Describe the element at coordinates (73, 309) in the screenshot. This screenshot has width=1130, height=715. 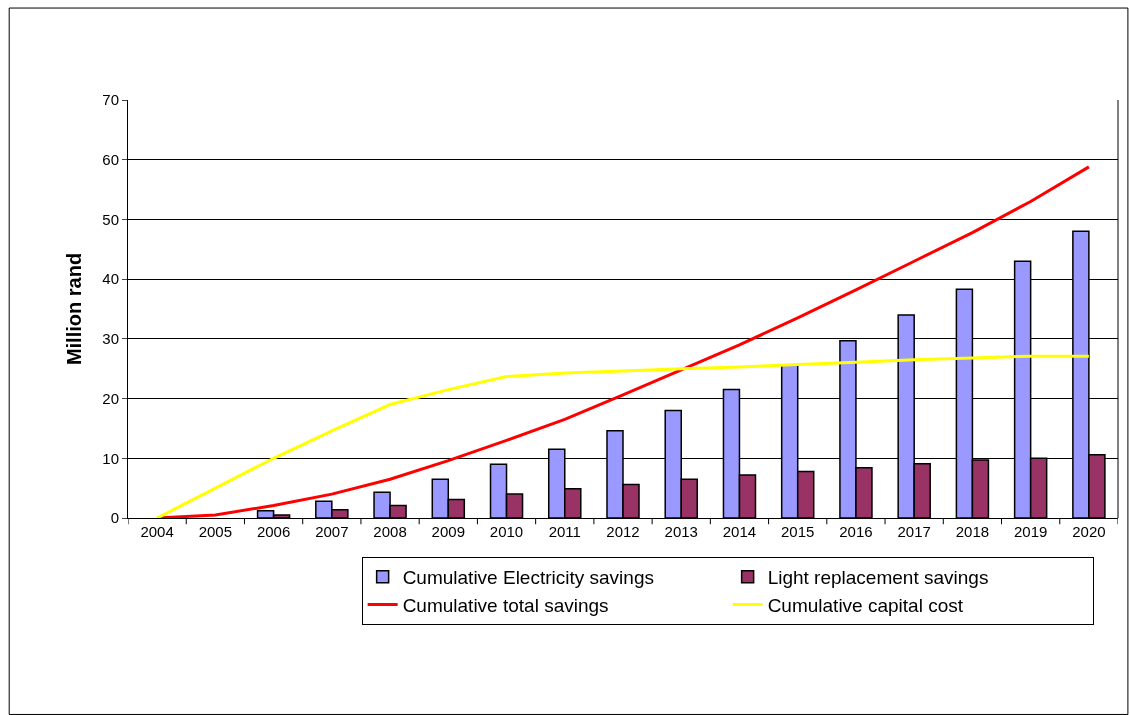
I see `y-axis-title: Million rand` at that location.